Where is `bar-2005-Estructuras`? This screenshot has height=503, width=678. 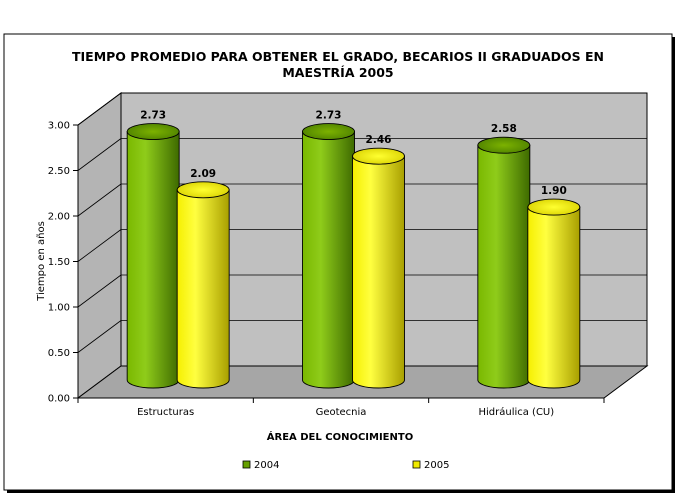 bar-2005-Estructuras is located at coordinates (203, 285).